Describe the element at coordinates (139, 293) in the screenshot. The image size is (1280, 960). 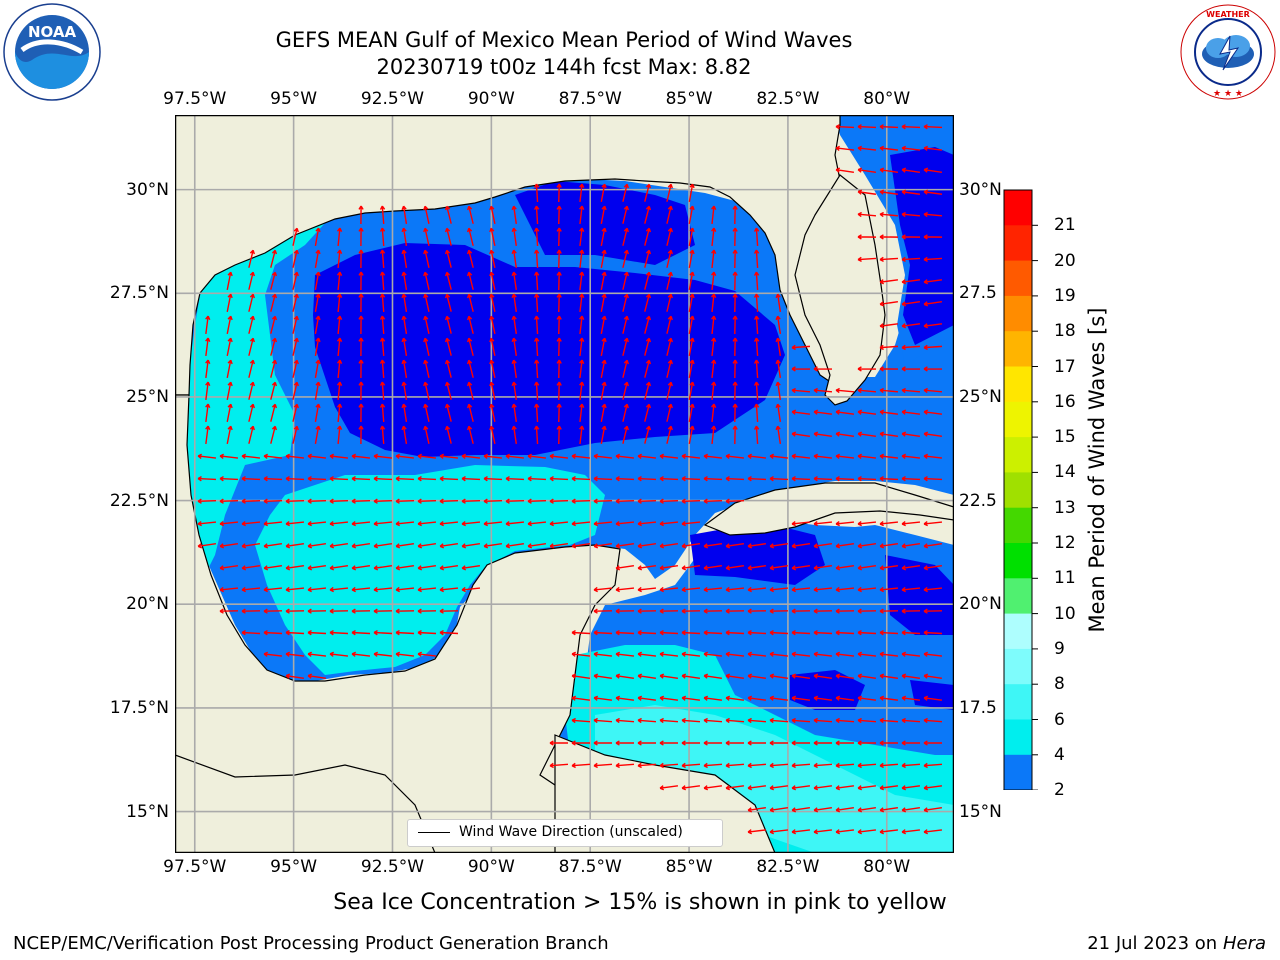
I see `lat-tick-left: 27.5°N` at that location.